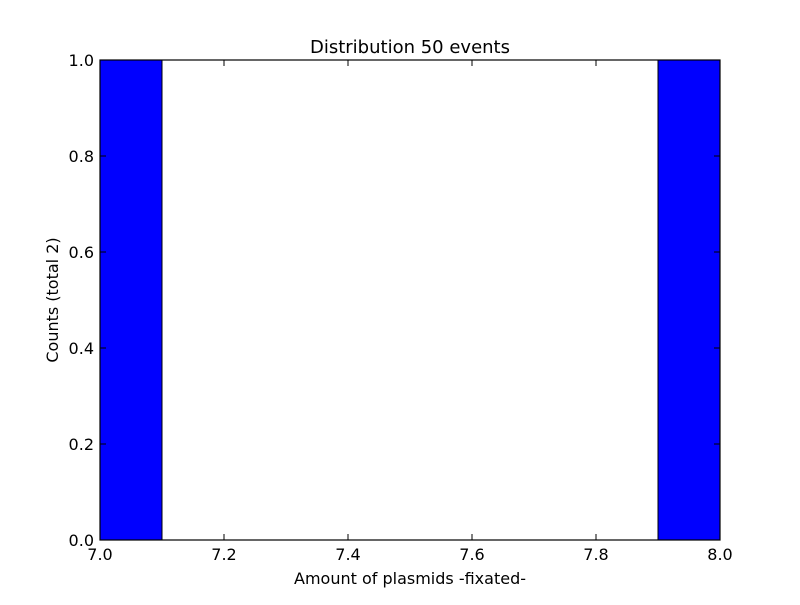 The height and width of the screenshot is (605, 800). Describe the element at coordinates (595, 554) in the screenshot. I see `x-tick-label: 7.8` at that location.